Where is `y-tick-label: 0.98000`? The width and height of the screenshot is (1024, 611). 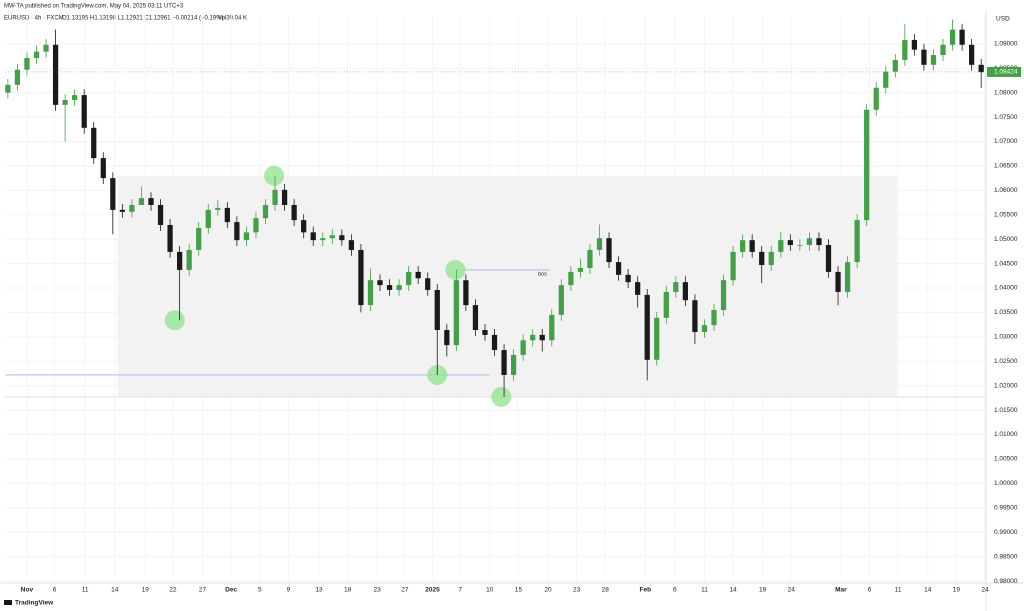 y-tick-label: 0.98000 is located at coordinates (1006, 581).